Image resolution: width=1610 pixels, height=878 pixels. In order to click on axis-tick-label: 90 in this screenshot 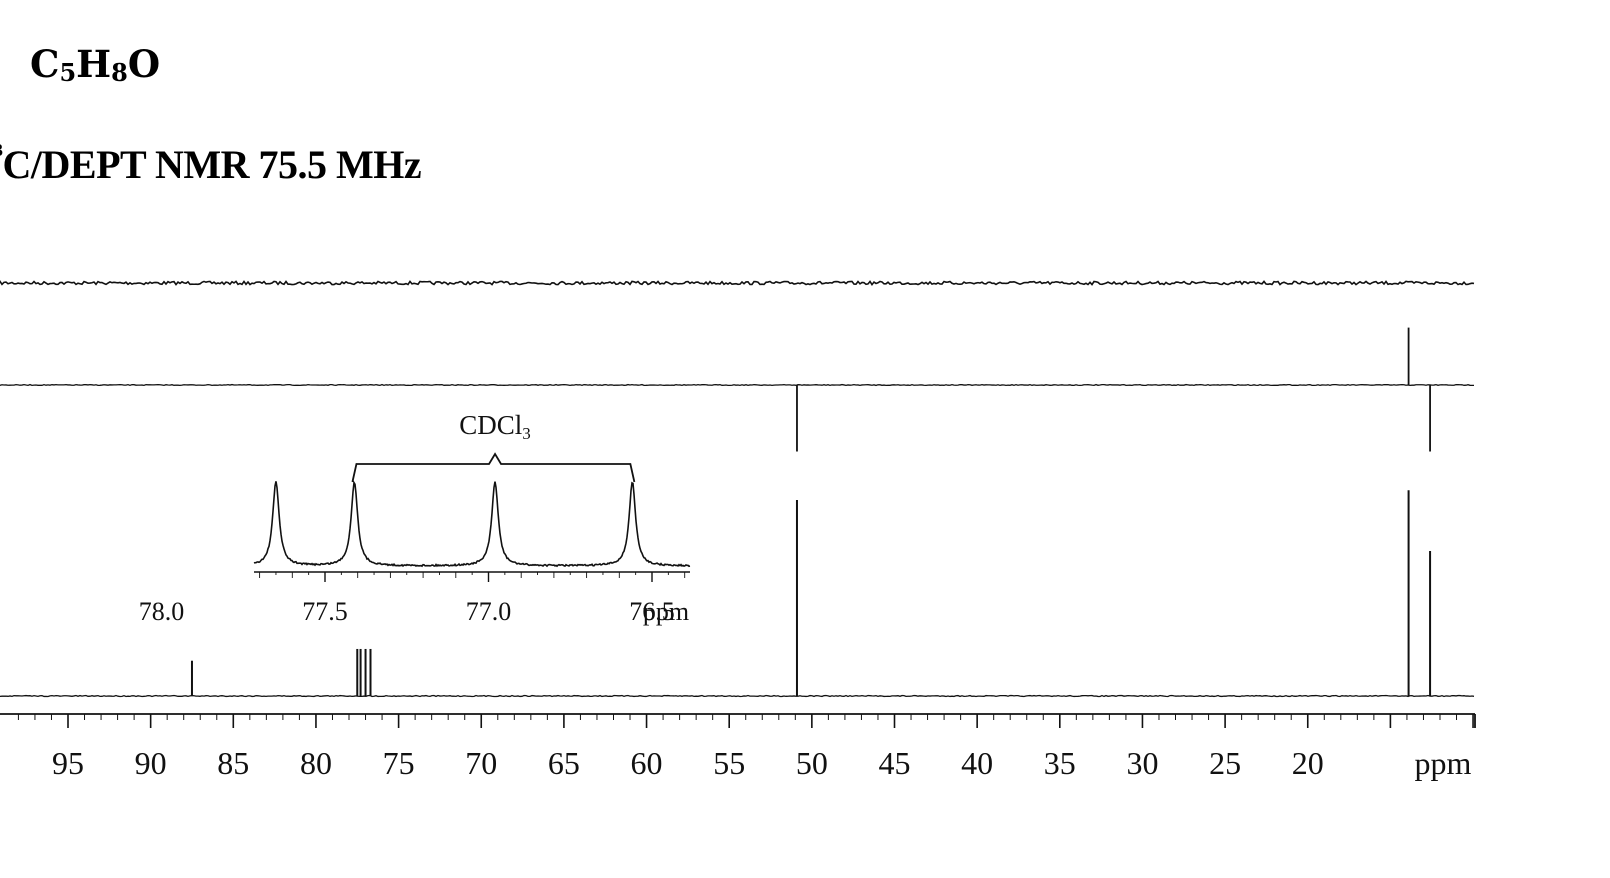, I will do `click(151, 763)`.